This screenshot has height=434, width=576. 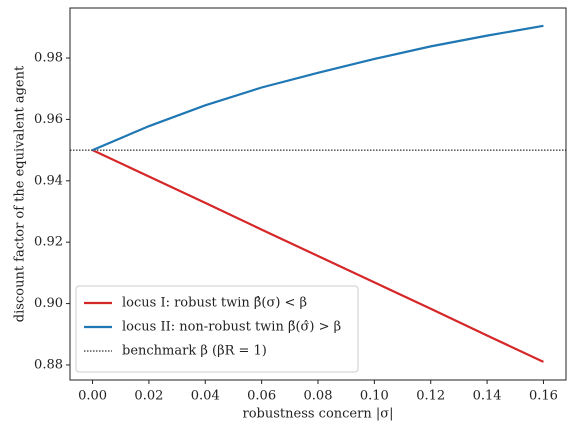 I want to click on y-tick-label: 0.90, so click(x=48, y=303).